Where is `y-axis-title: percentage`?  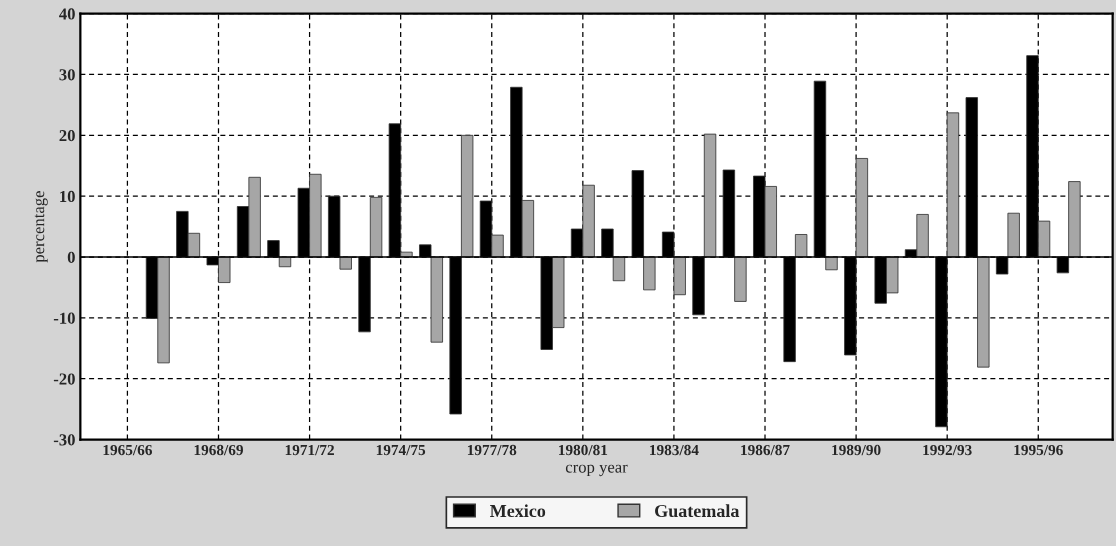
y-axis-title: percentage is located at coordinates (41, 227).